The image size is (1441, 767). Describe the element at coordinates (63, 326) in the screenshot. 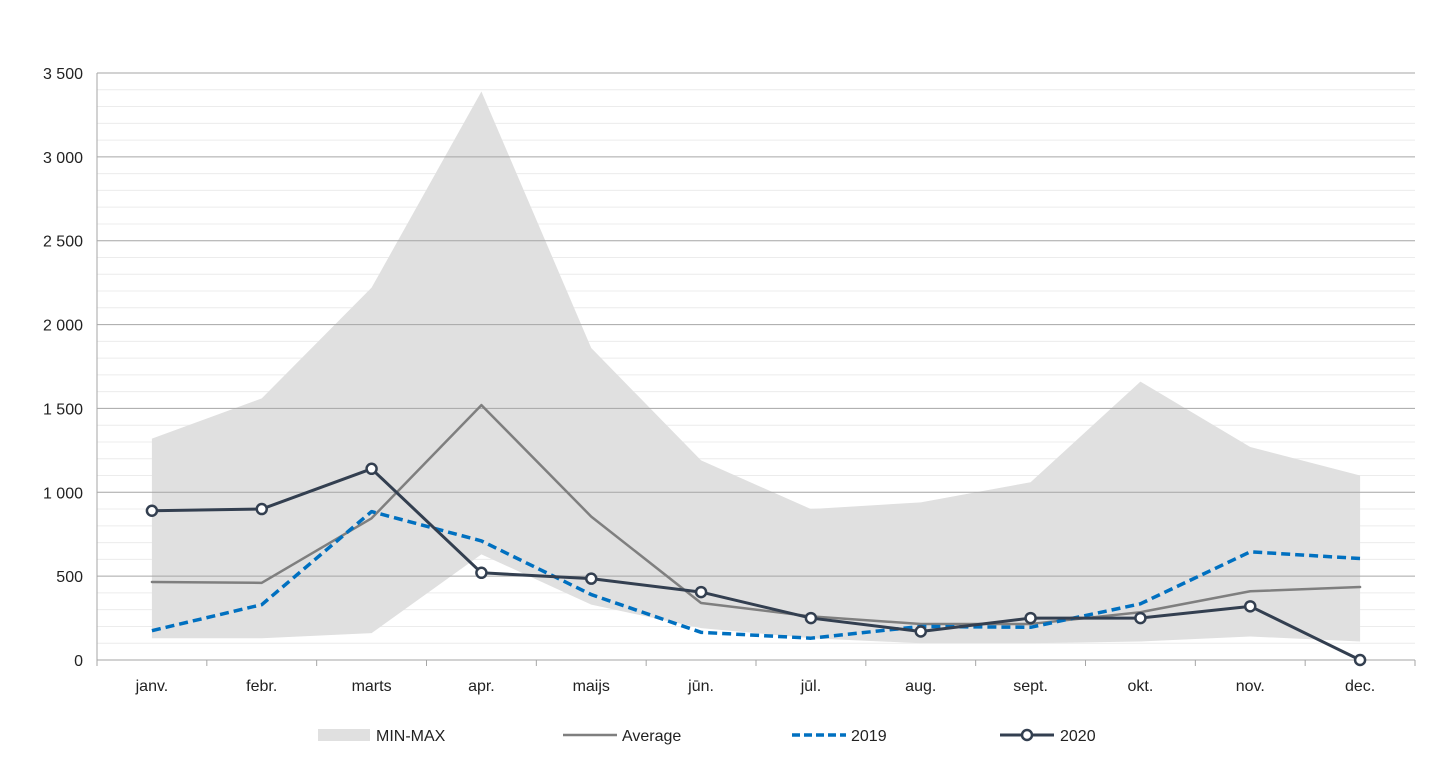

I see `y-tick-label: 2 000` at that location.